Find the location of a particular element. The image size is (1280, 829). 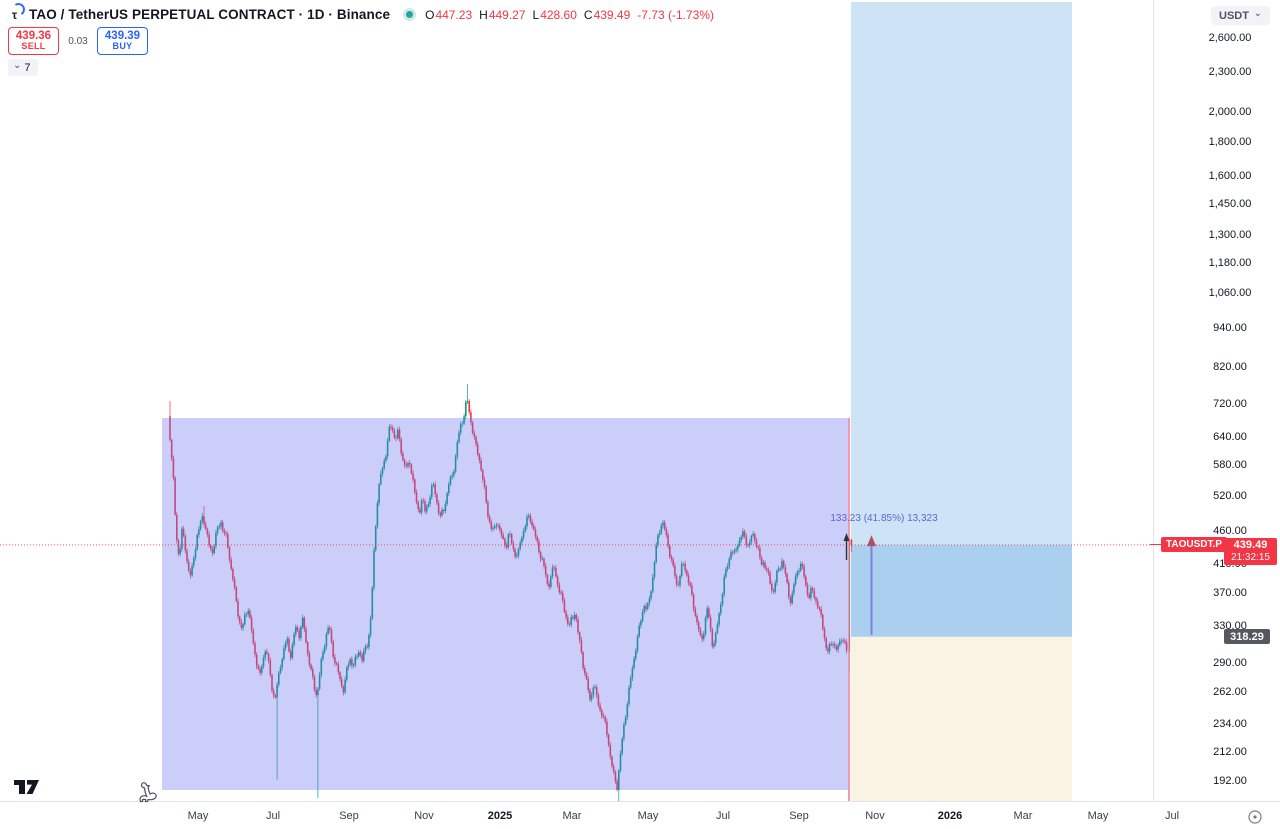

spread-value: 0.03 is located at coordinates (78, 41).